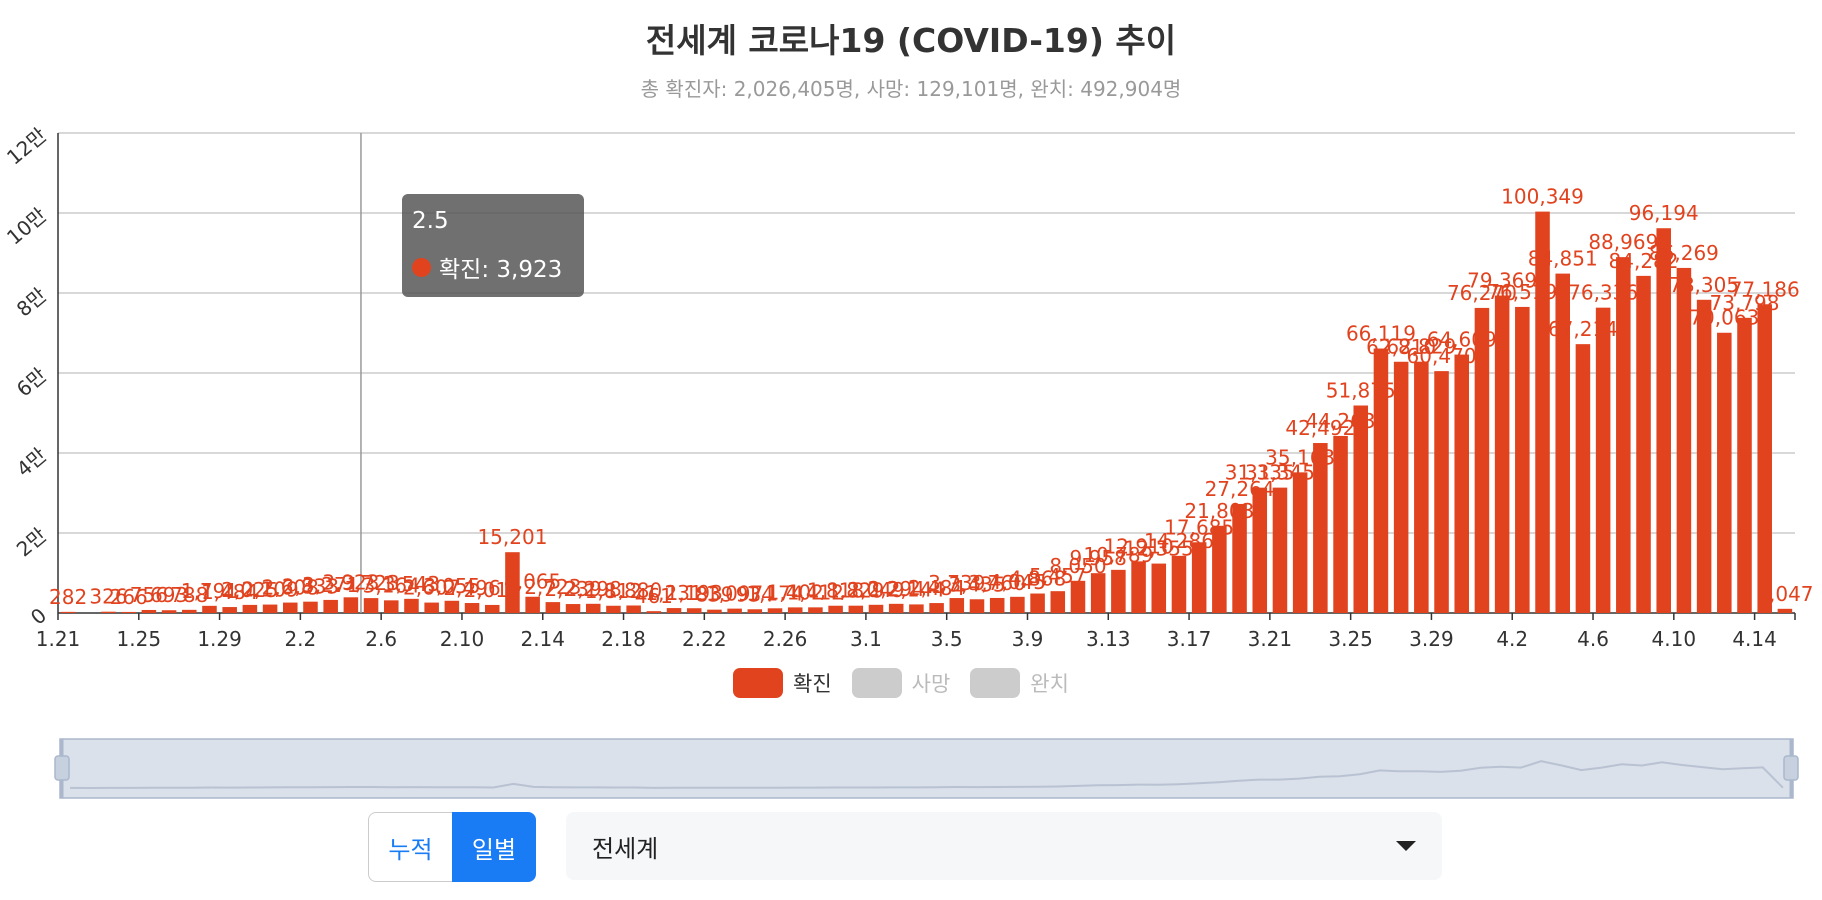  Describe the element at coordinates (421, 267) in the screenshot. I see `tooltip-series-dot-icon` at that location.